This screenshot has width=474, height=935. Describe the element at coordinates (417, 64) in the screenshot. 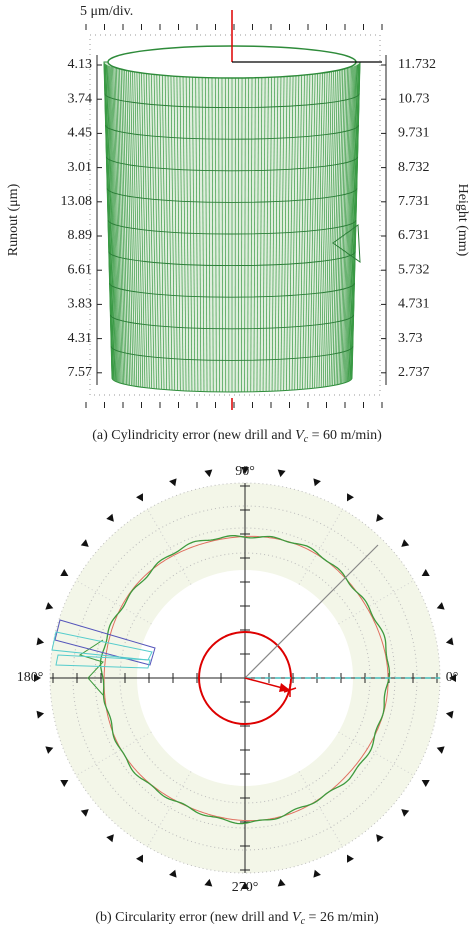

I see `right-label: 11.732` at that location.